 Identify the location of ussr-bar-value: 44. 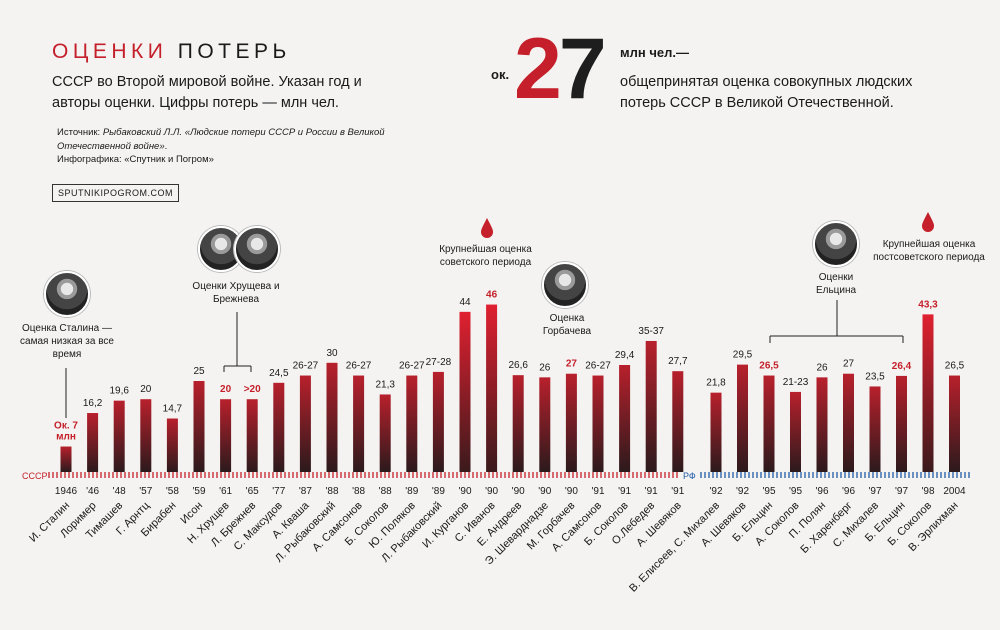
(465, 302).